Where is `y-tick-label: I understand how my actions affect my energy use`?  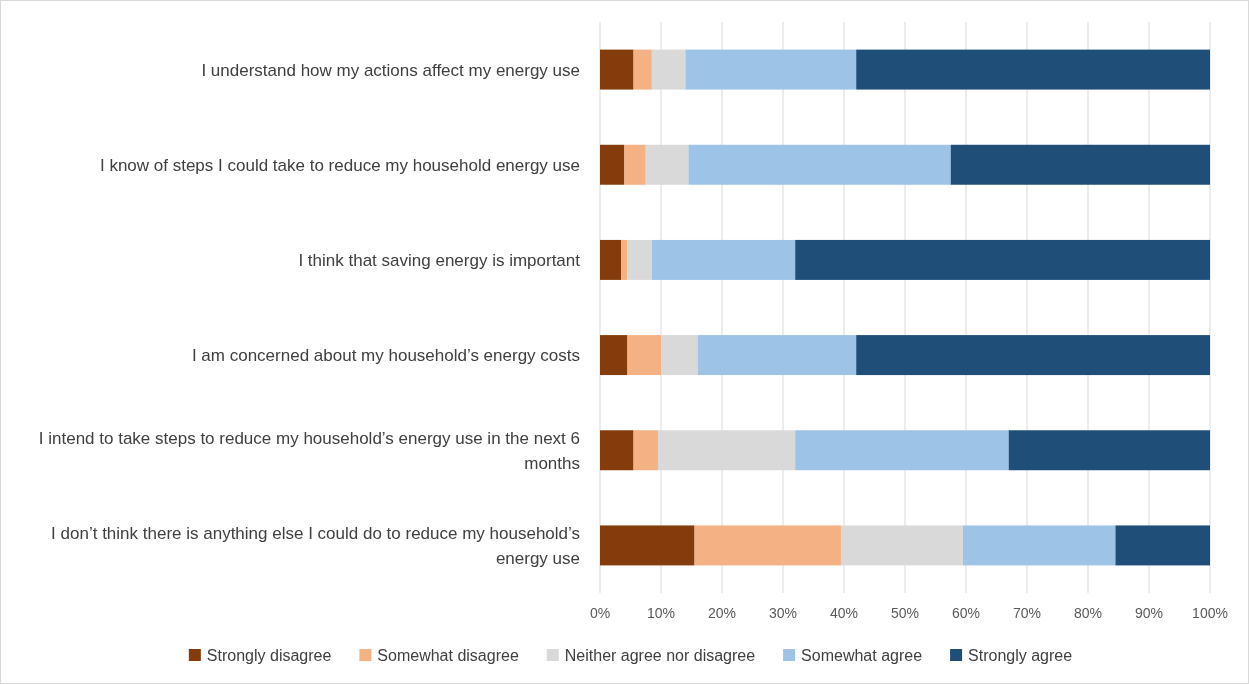
y-tick-label: I understand how my actions affect my energy use is located at coordinates (390, 70).